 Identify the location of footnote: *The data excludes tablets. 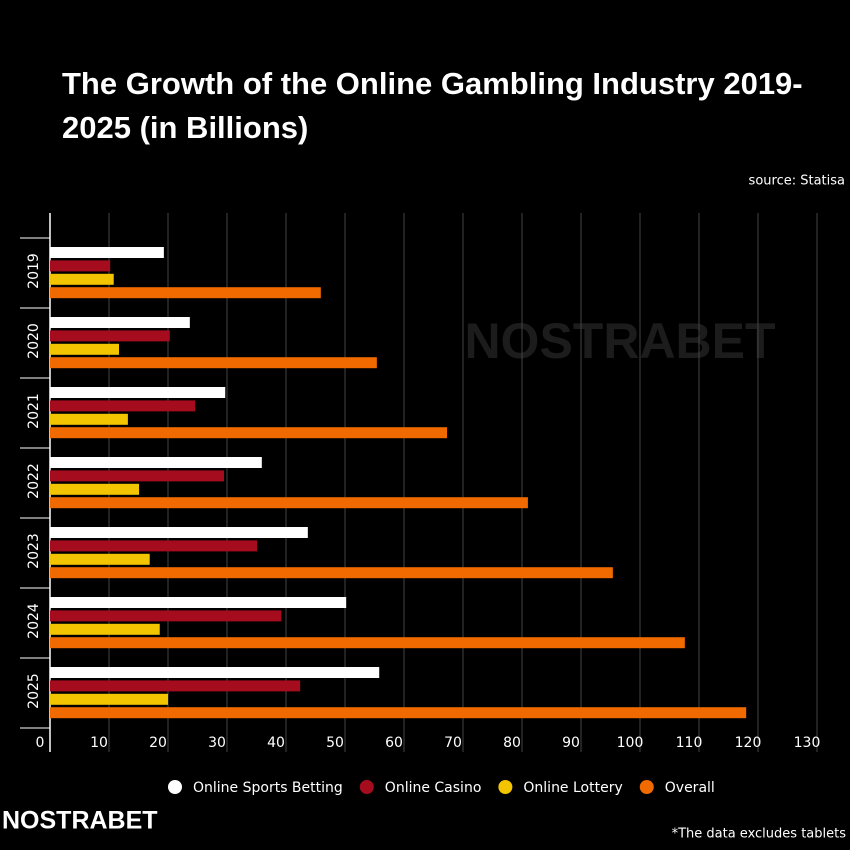
(759, 834).